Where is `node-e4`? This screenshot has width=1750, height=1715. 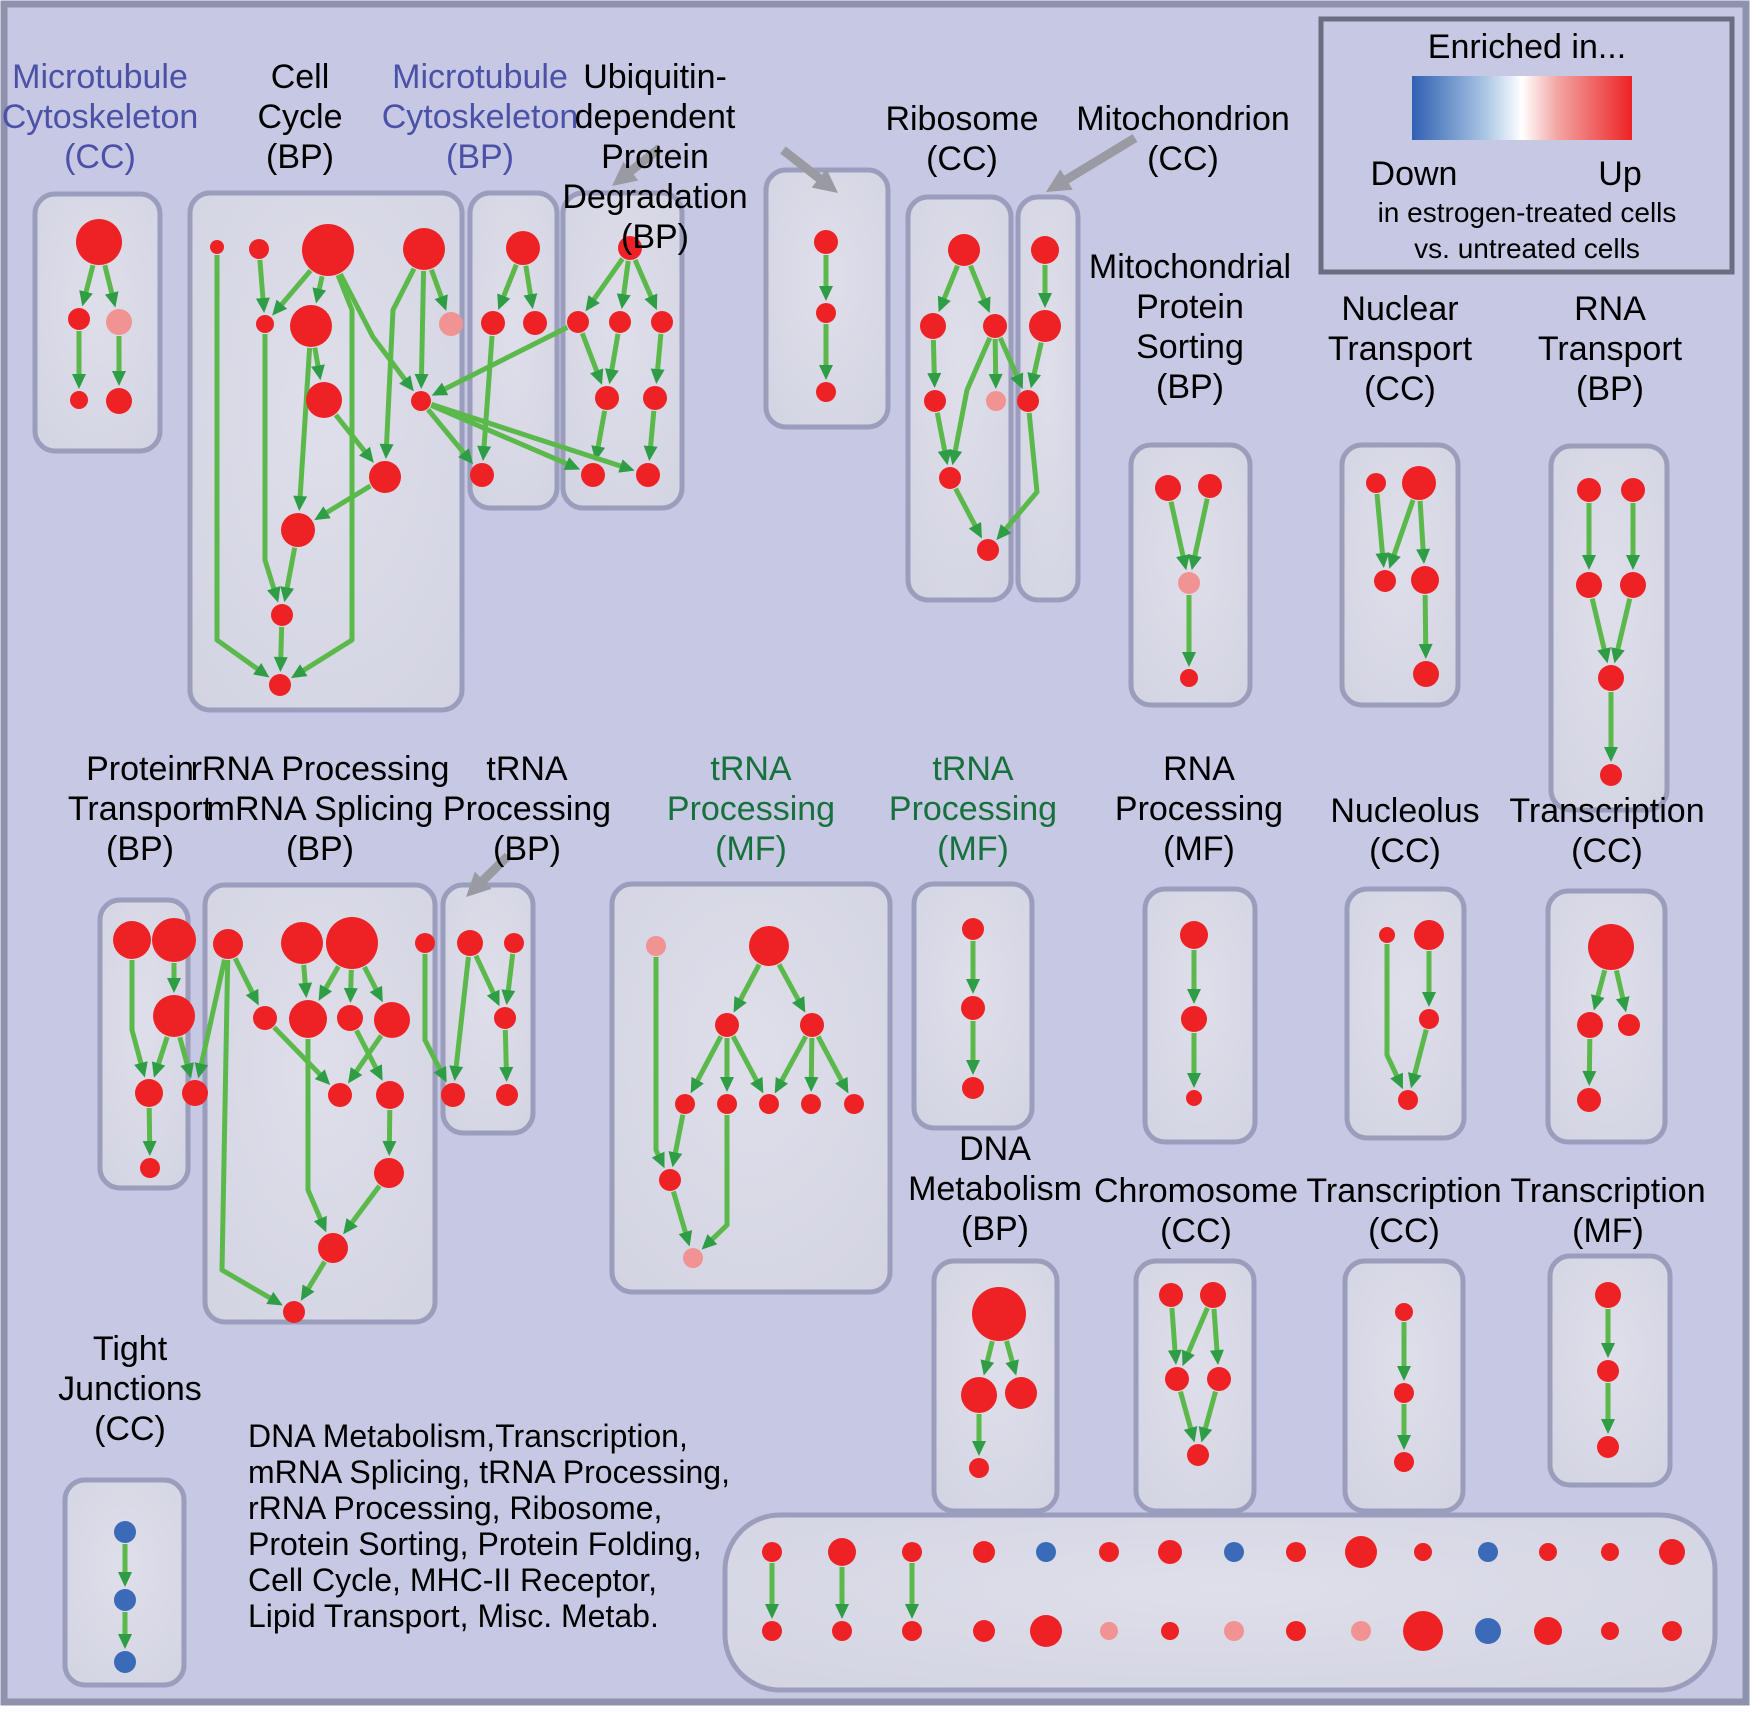 node-e4 is located at coordinates (1219, 1379).